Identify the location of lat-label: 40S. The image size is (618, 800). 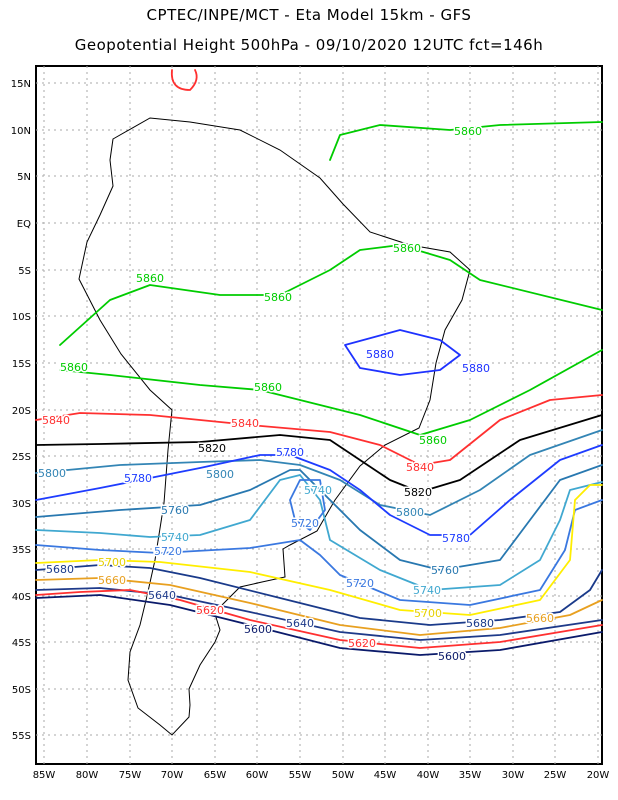
(21, 597).